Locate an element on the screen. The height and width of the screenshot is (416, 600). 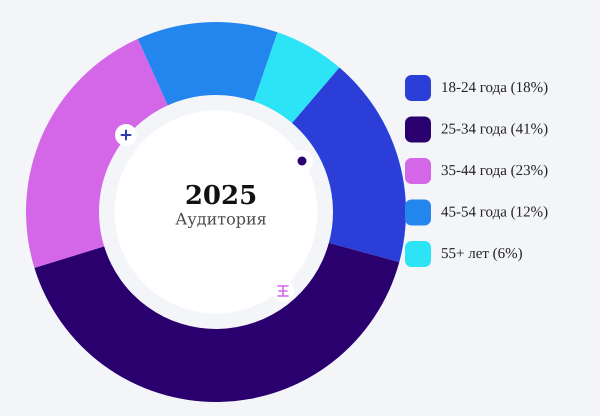
text: 2025 is located at coordinates (221, 196).